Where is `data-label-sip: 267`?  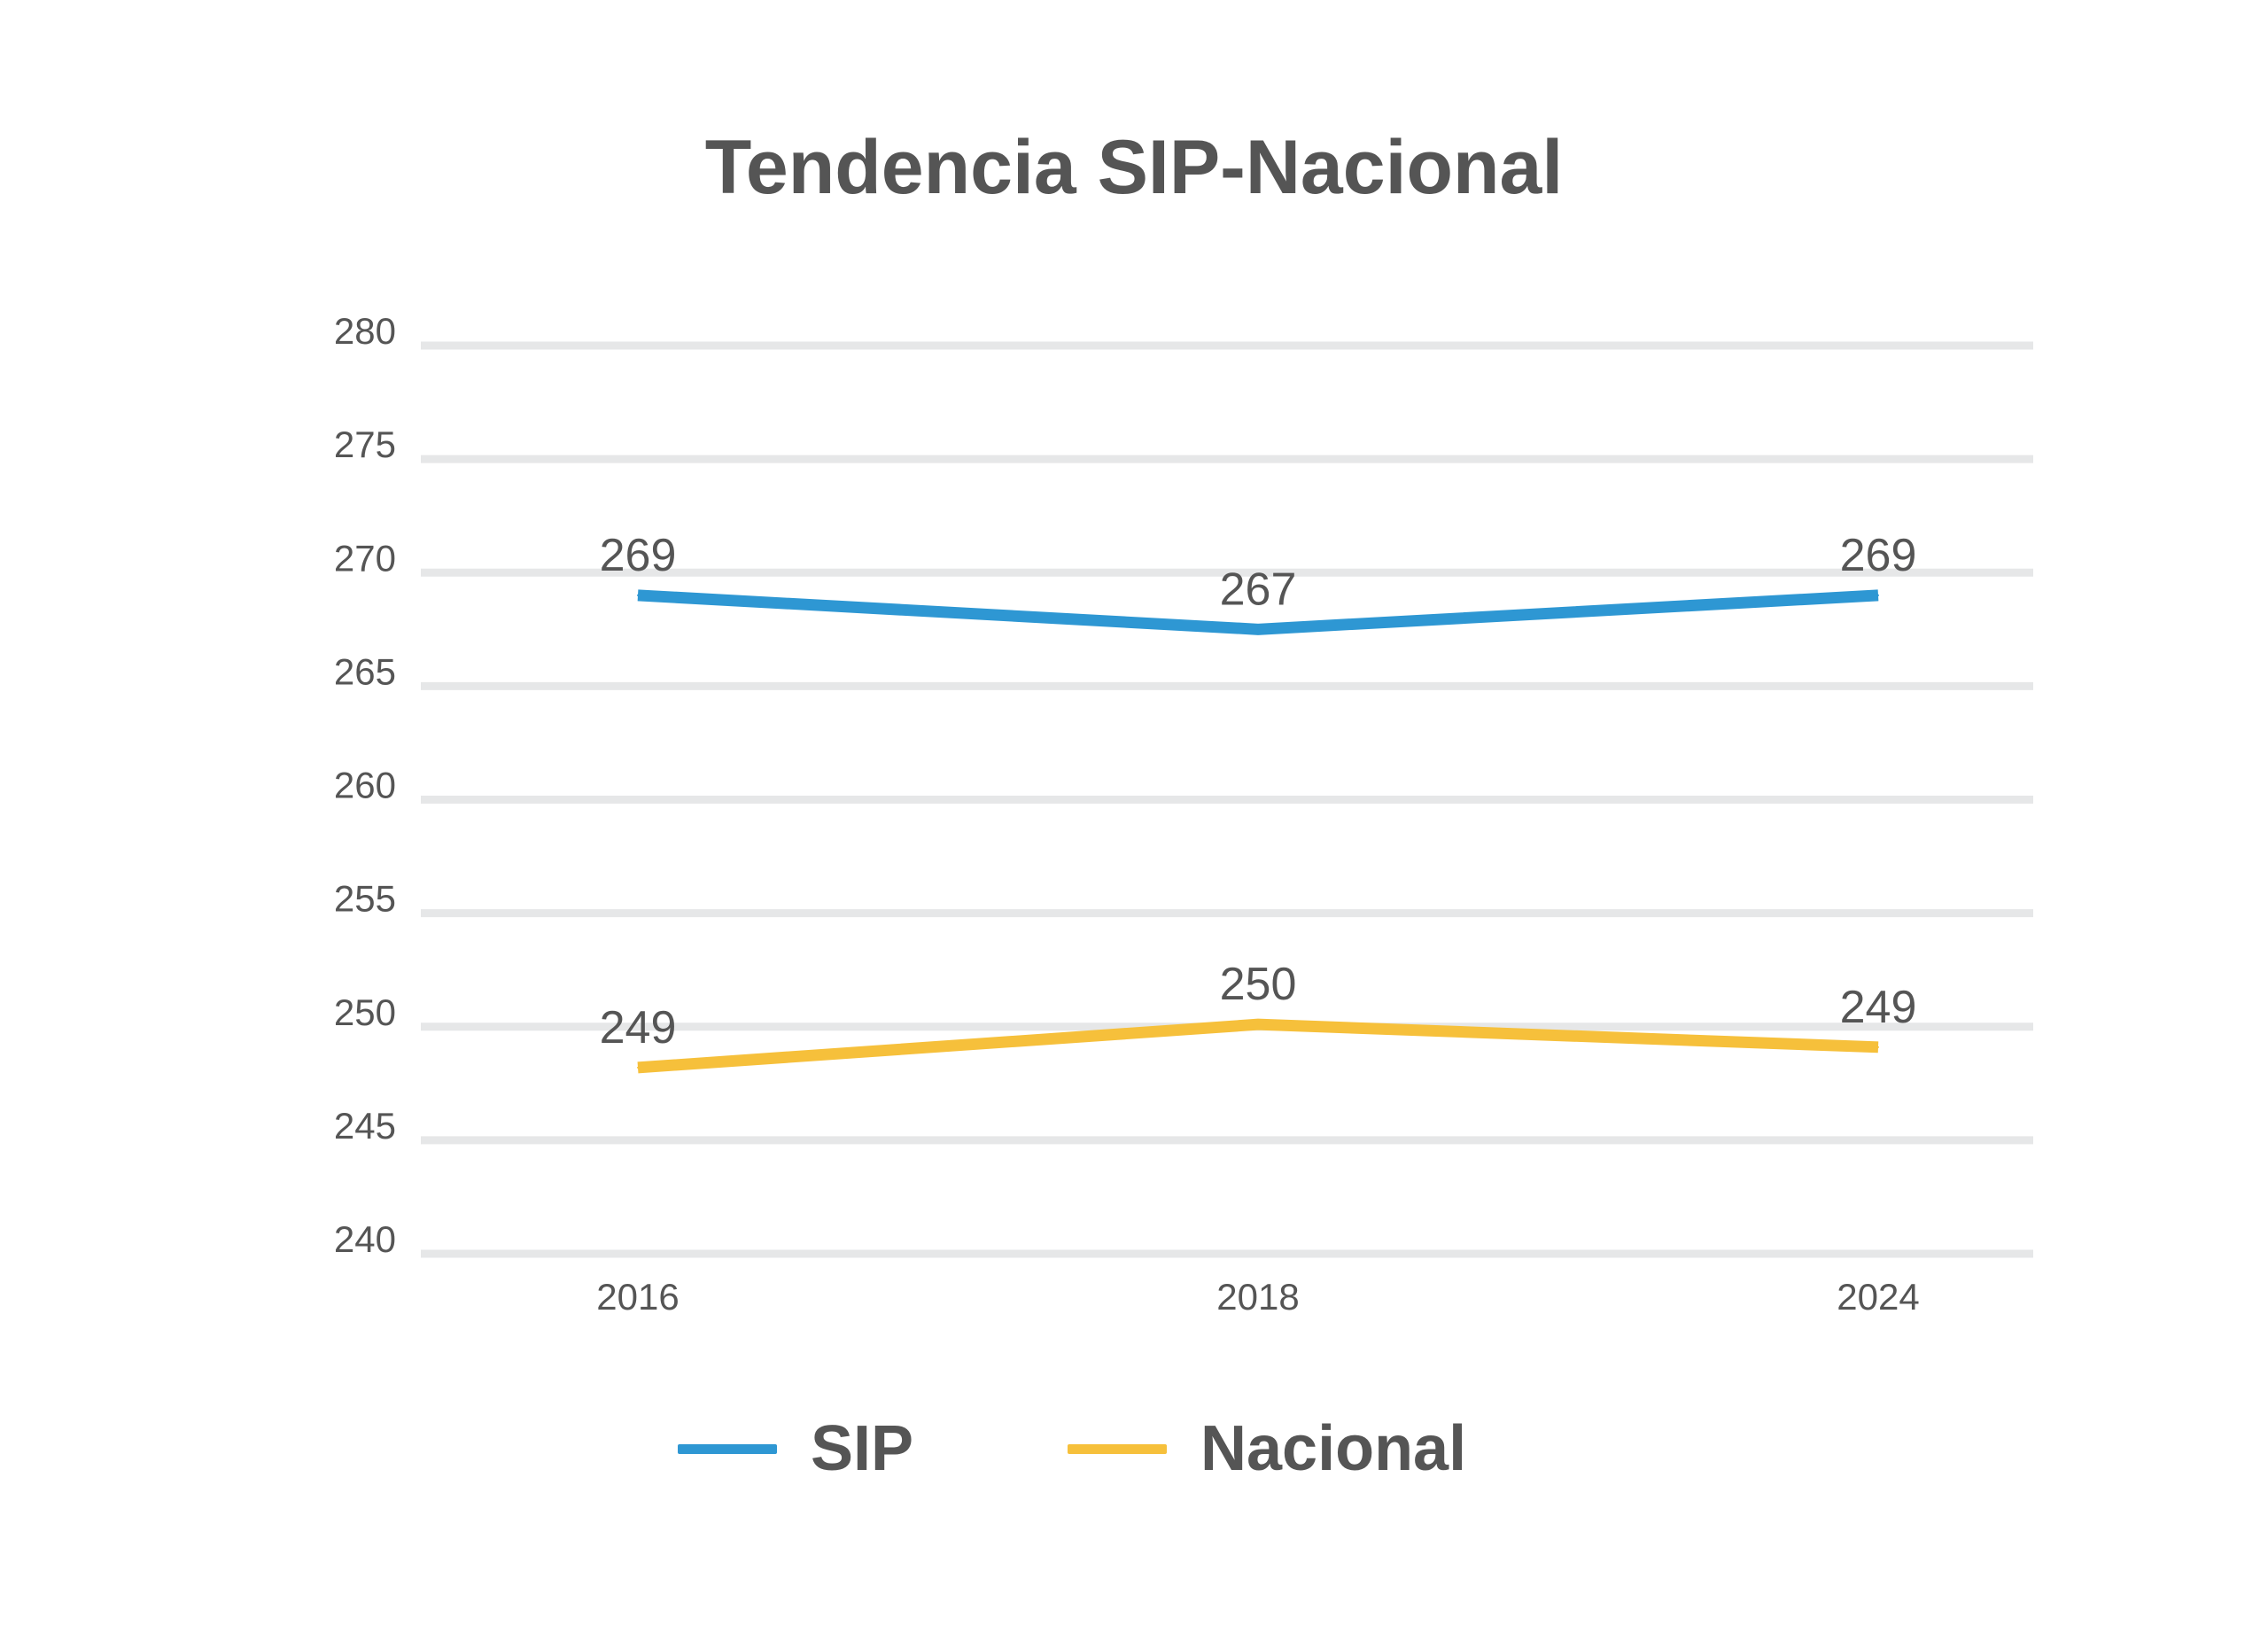 data-label-sip: 267 is located at coordinates (1258, 589).